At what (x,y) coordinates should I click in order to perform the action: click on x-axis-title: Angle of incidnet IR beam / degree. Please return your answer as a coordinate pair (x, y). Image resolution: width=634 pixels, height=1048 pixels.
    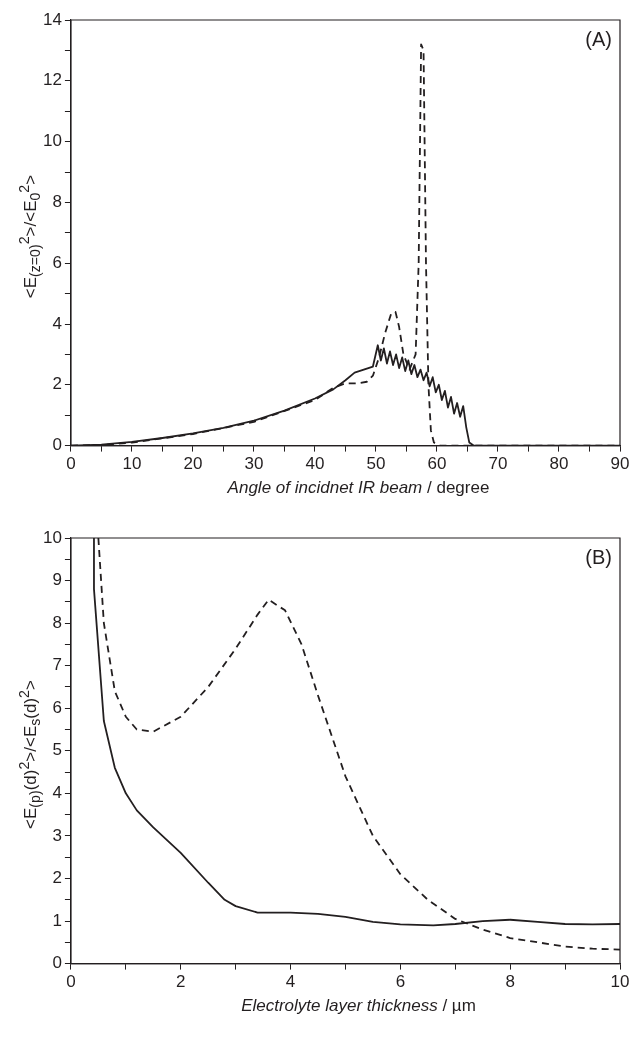
    Looking at the image, I should click on (358, 488).